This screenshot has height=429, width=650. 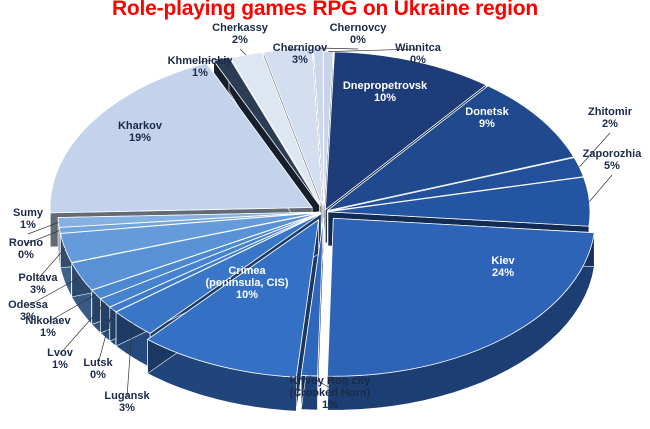 What do you see at coordinates (293, 127) in the screenshot?
I see `pie-slice-chernigov` at bounding box center [293, 127].